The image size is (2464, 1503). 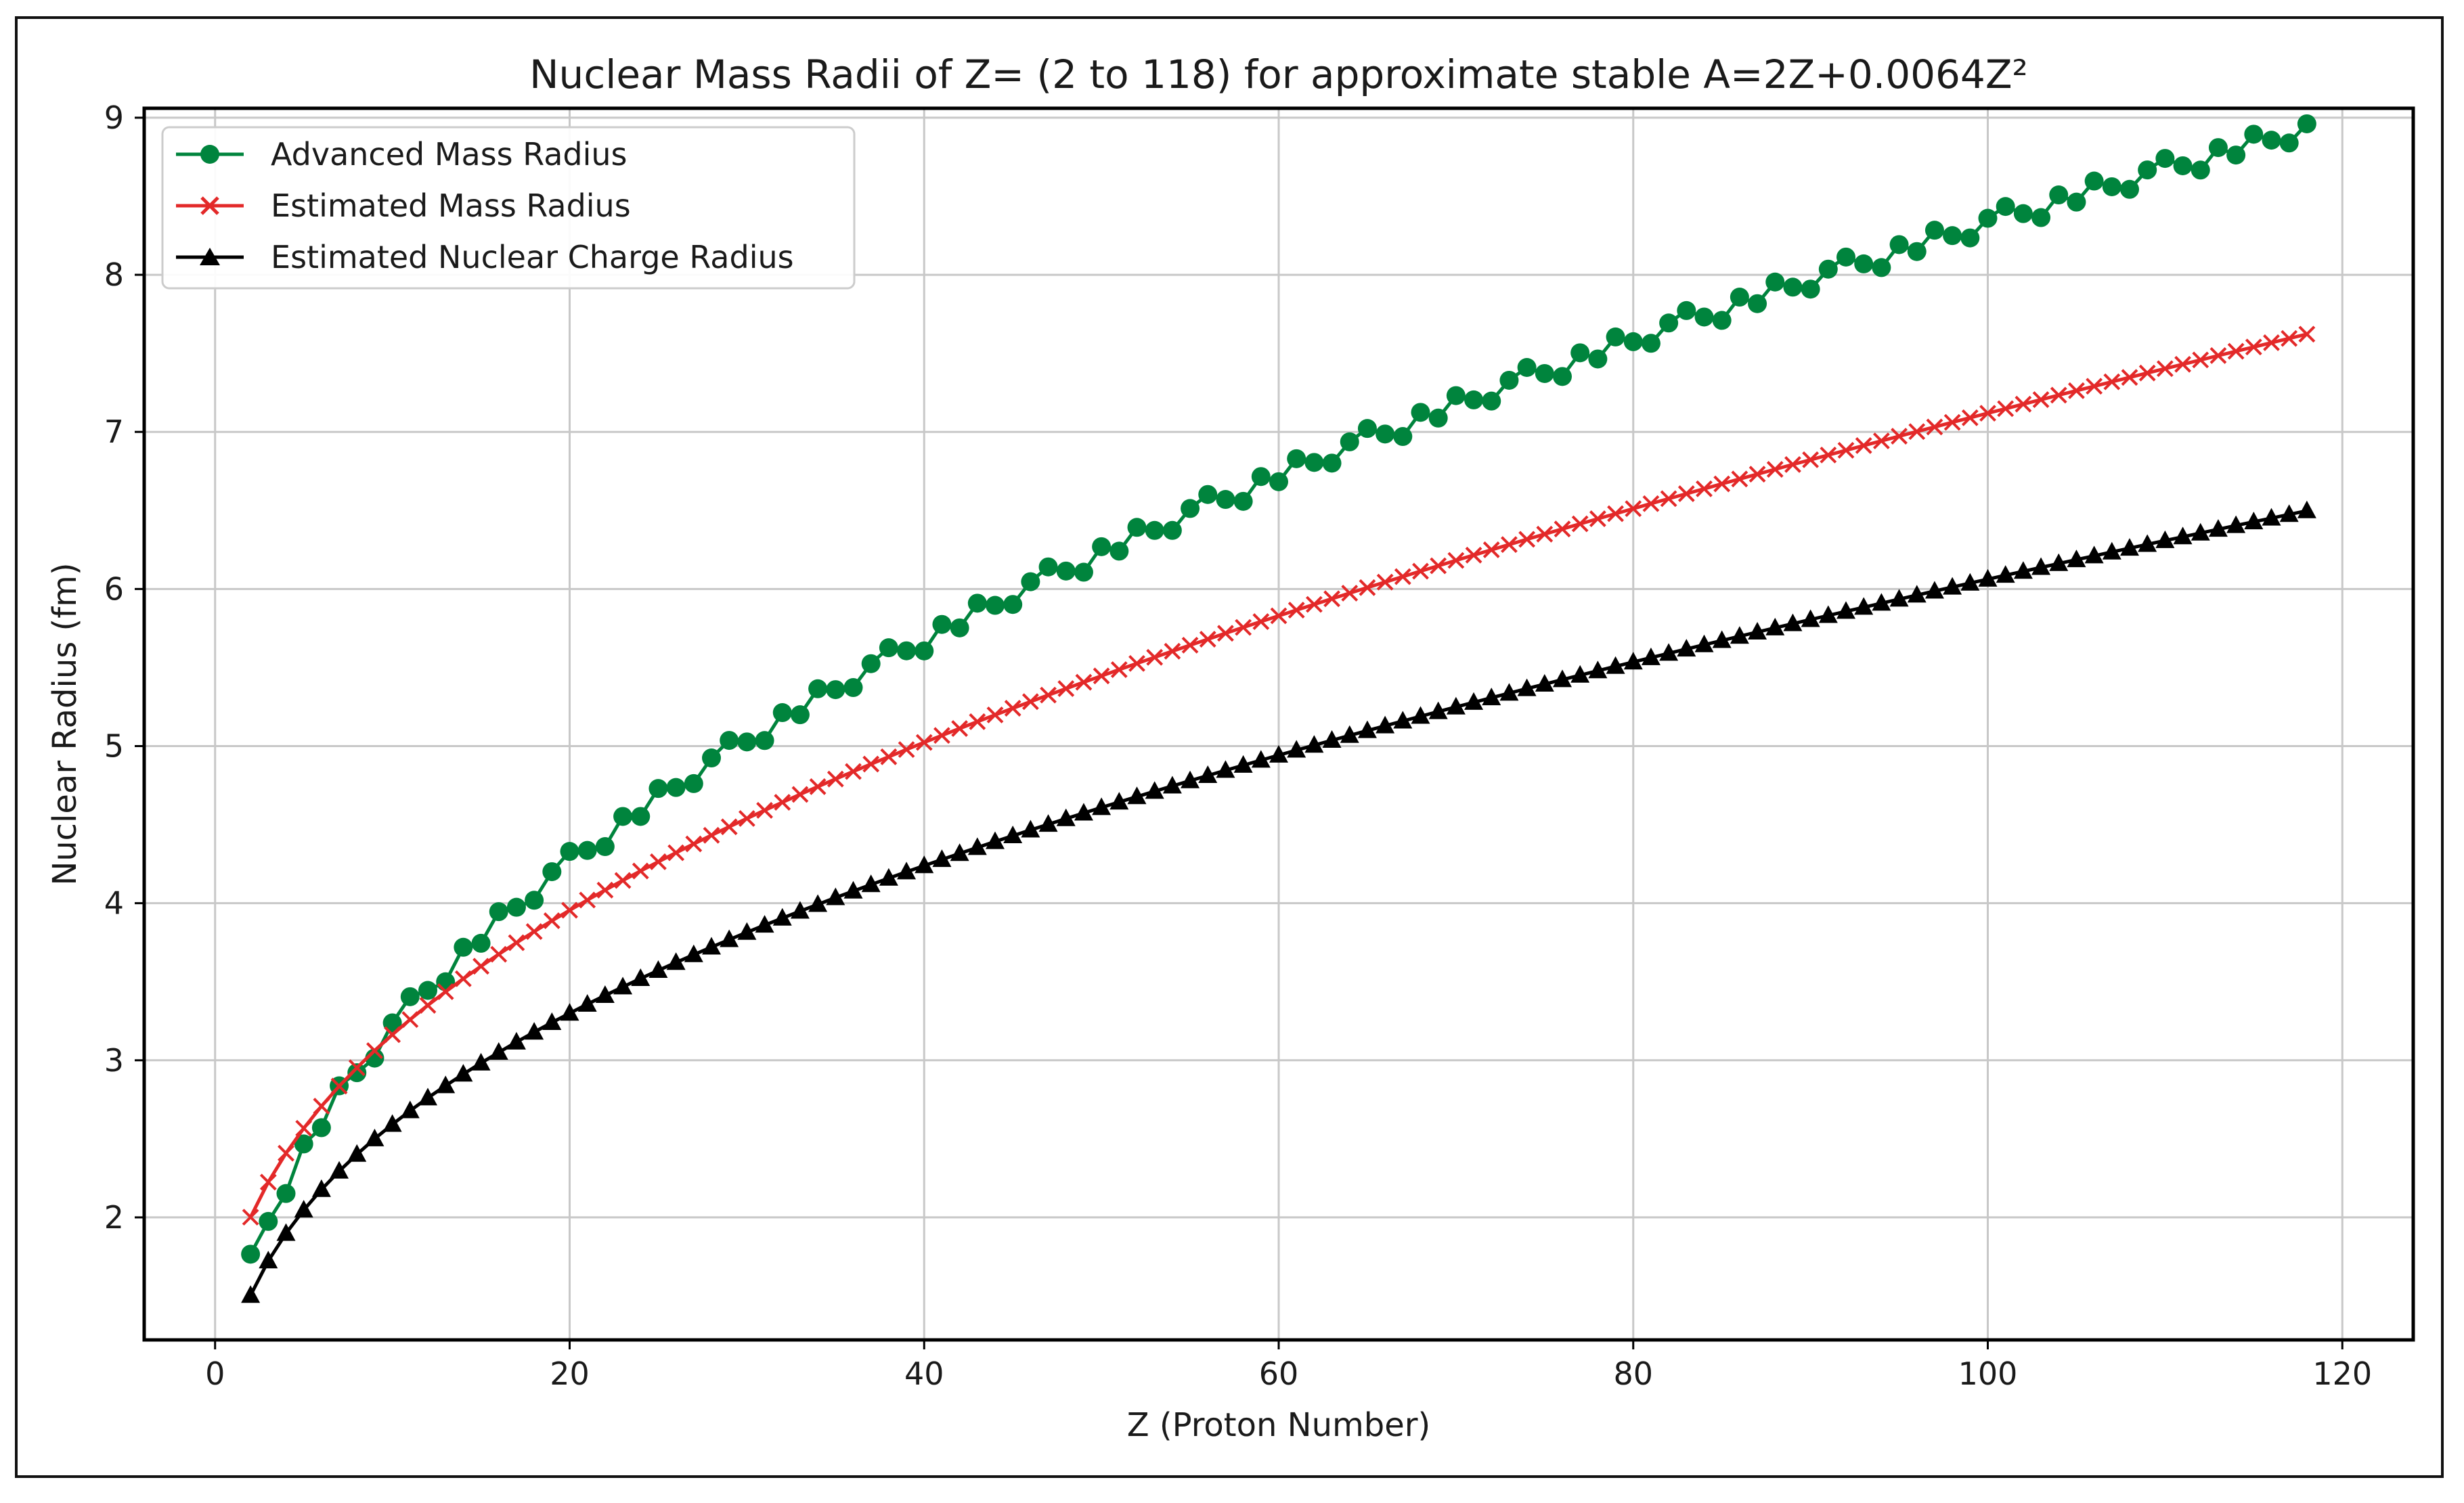 What do you see at coordinates (65, 723) in the screenshot?
I see `y-axis-label: Nuclear Radius (fm)` at bounding box center [65, 723].